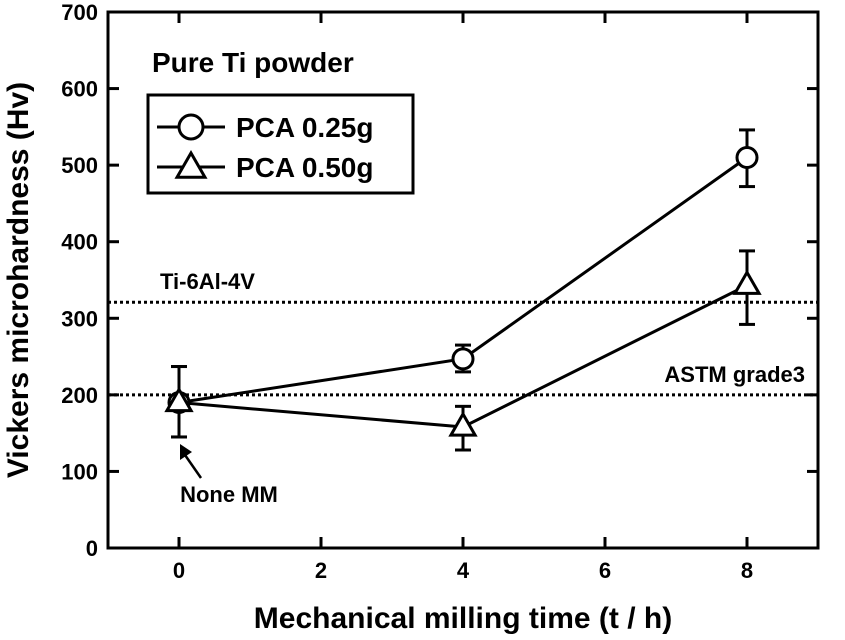  What do you see at coordinates (179, 570) in the screenshot?
I see `x-tick-label: 0` at bounding box center [179, 570].